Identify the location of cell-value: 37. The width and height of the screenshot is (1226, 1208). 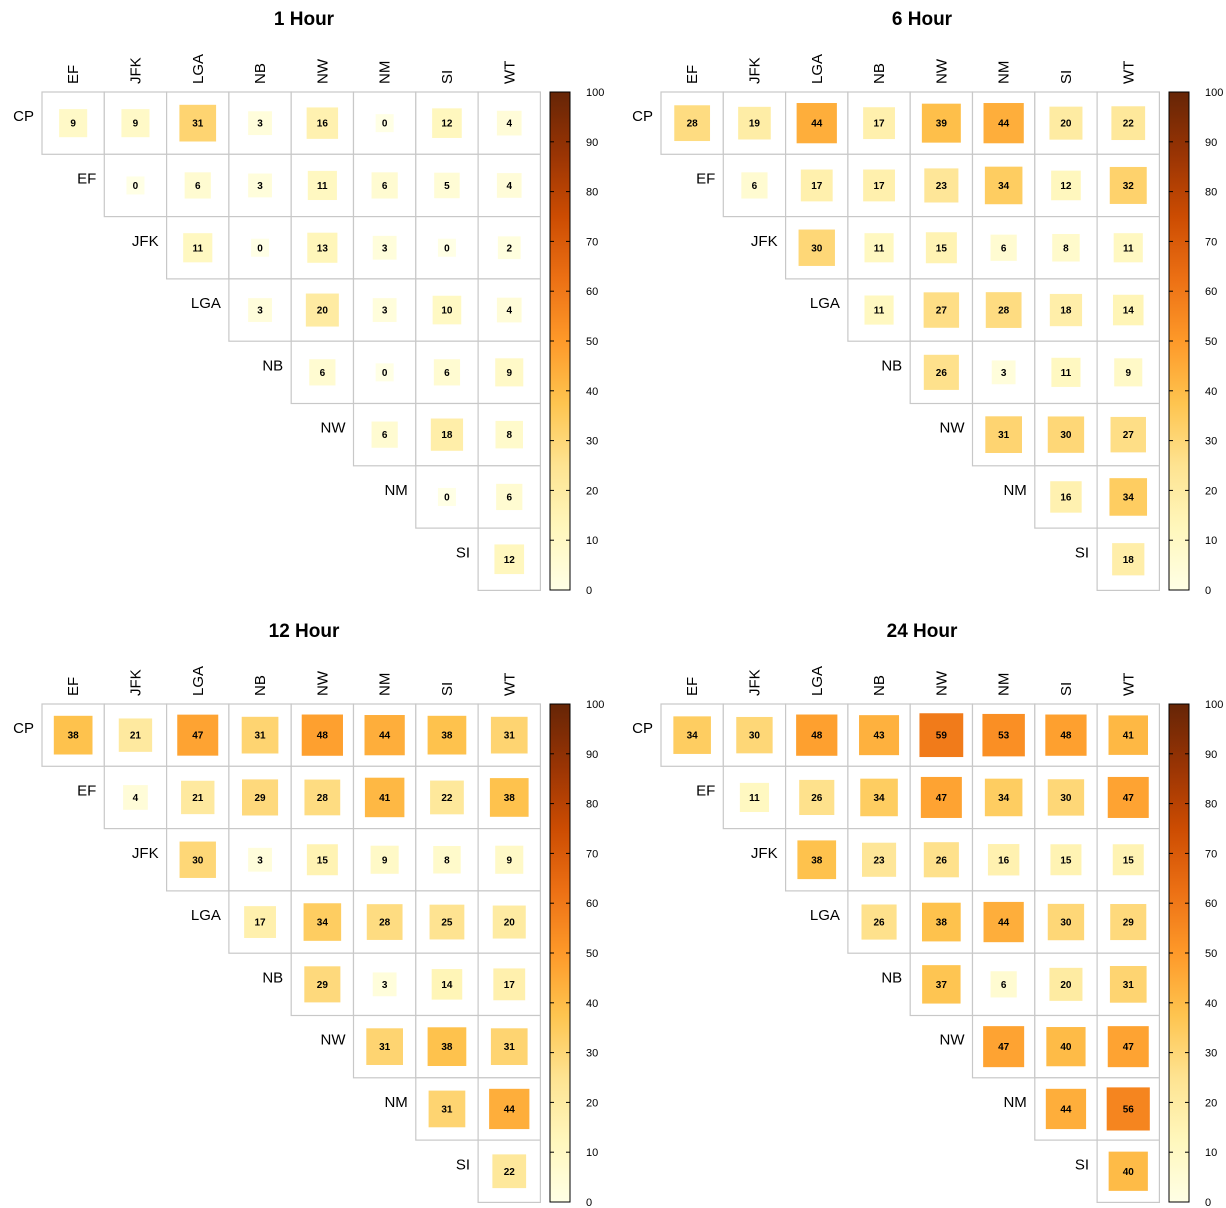
(942, 985).